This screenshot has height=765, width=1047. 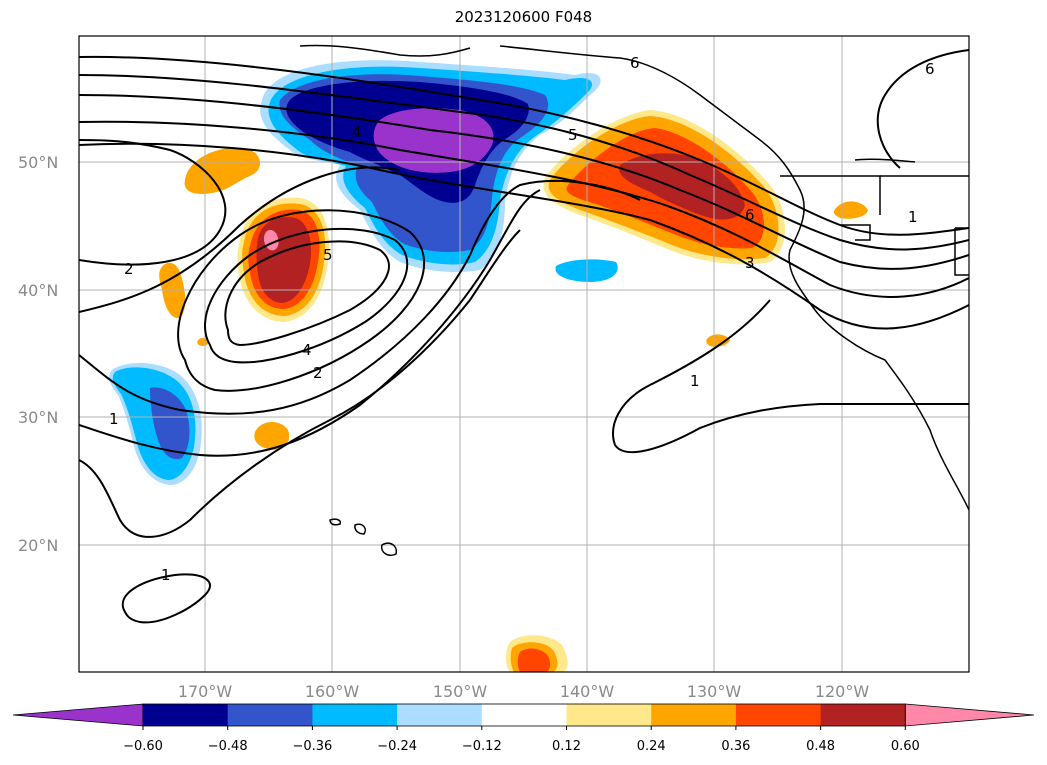 I want to click on lon-label: 120°W, so click(x=842, y=691).